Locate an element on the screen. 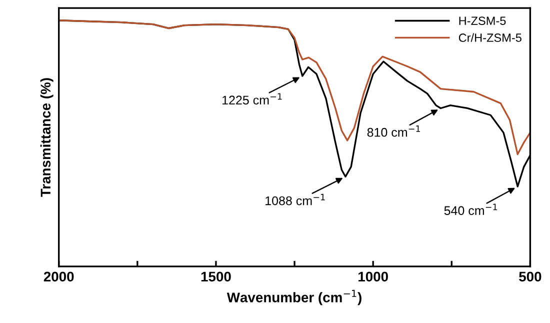 This screenshot has width=550, height=323. annotation: 810 cm$^{−1}$ is located at coordinates (393, 131).